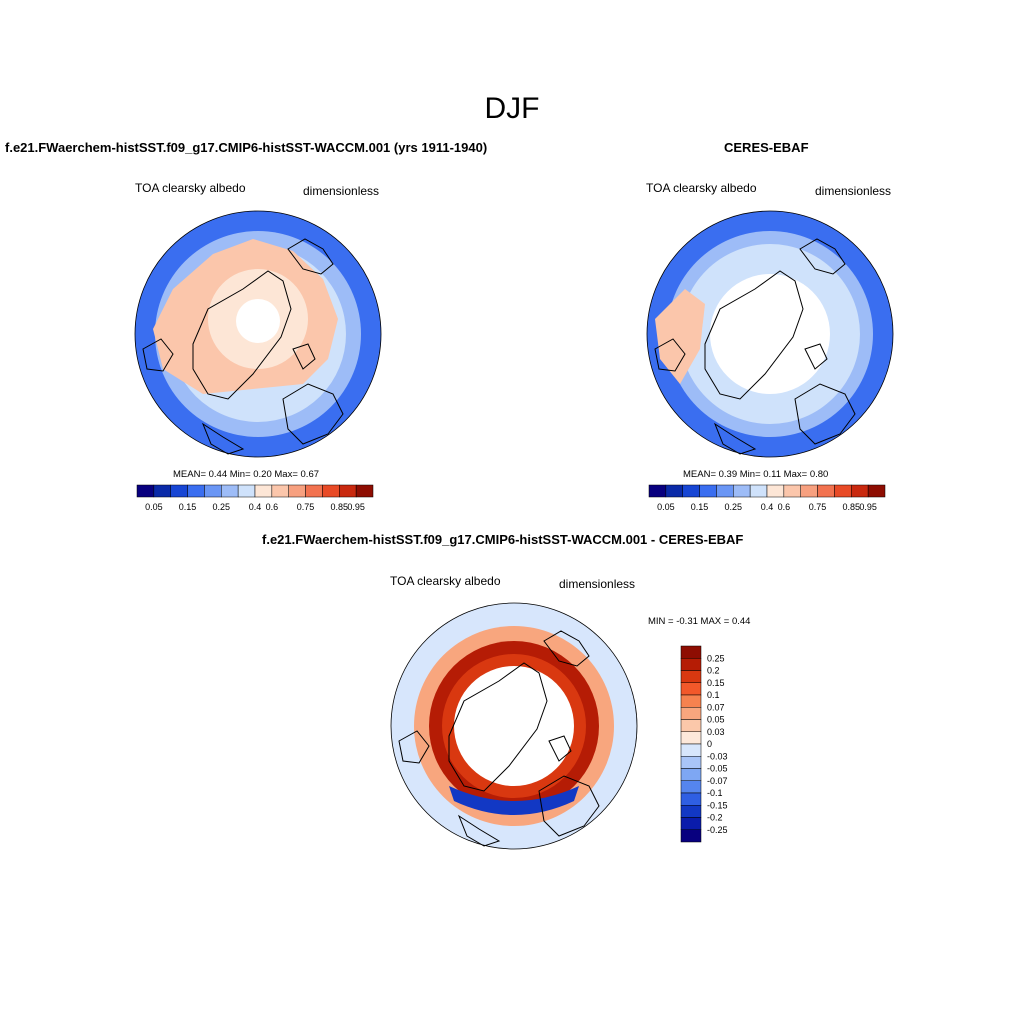 This screenshot has height=1024, width=1024. What do you see at coordinates (597, 584) in the screenshot?
I see `panel3-units: dimensionless` at bounding box center [597, 584].